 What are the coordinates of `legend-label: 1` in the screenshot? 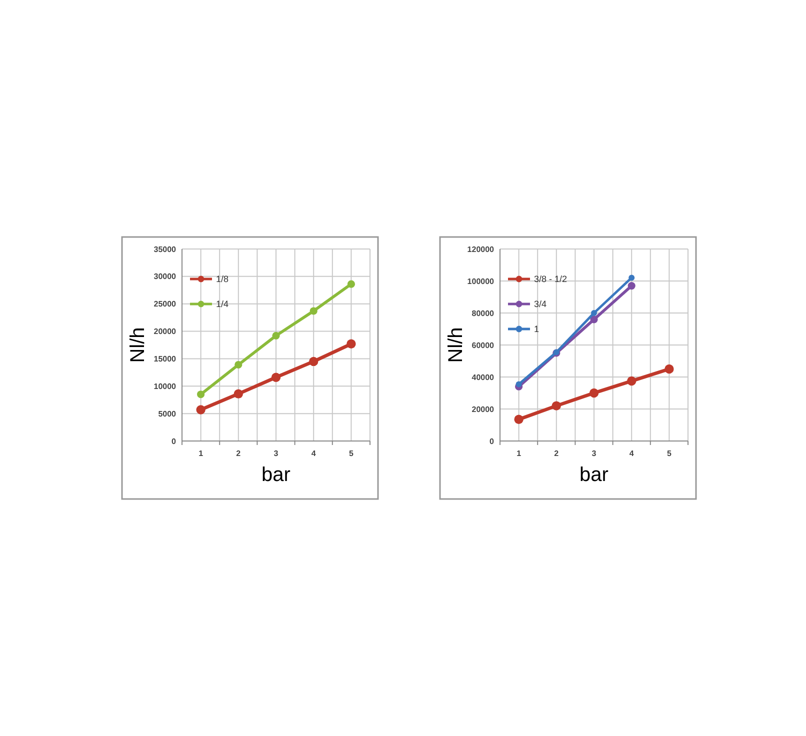 It's located at (537, 329).